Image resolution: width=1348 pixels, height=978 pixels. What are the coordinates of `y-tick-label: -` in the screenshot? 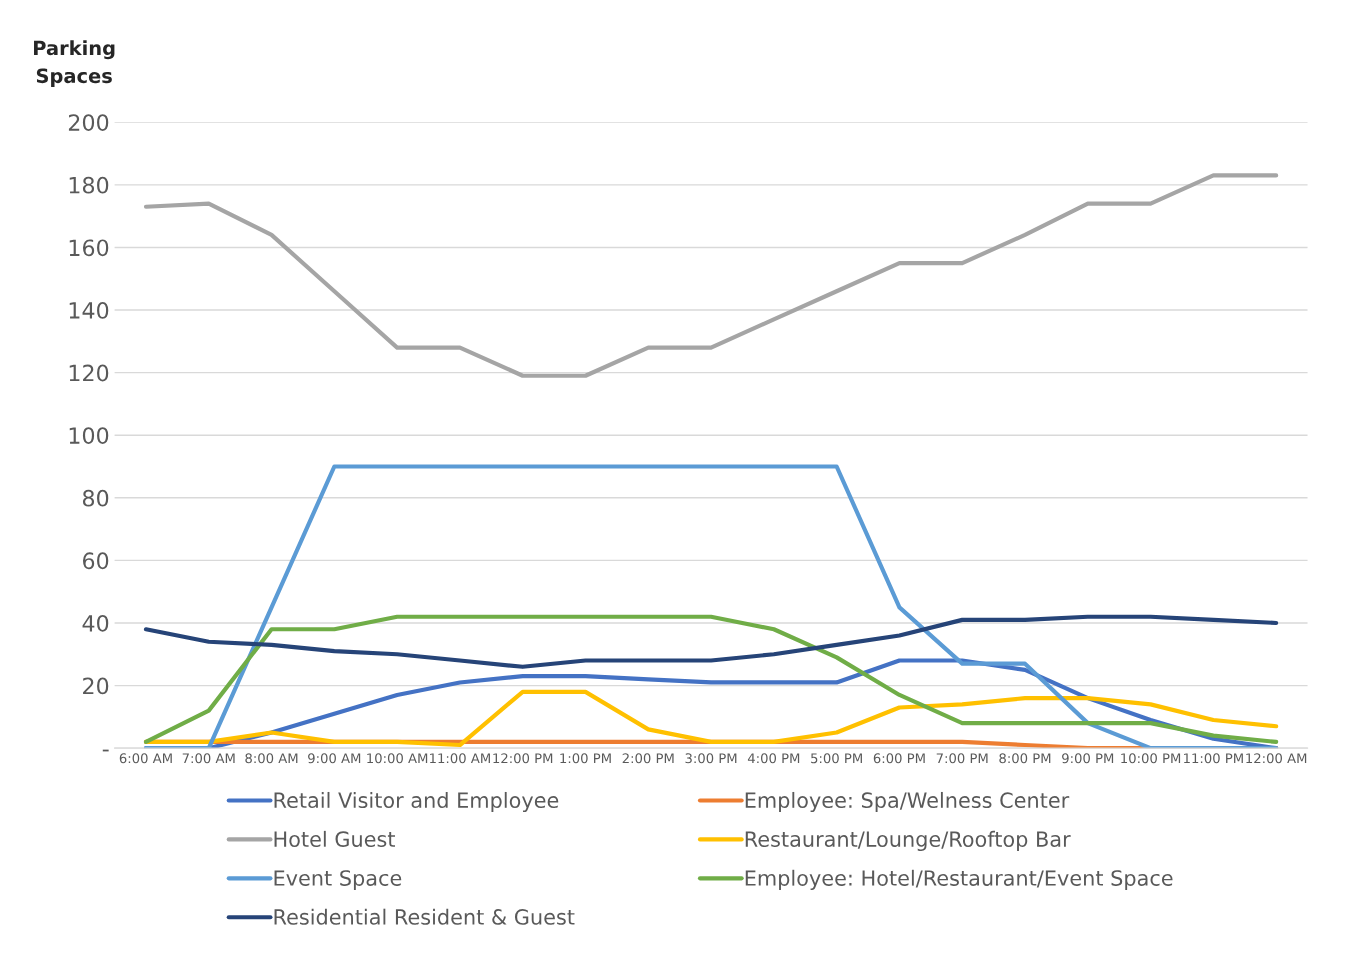 It's located at (105, 750).